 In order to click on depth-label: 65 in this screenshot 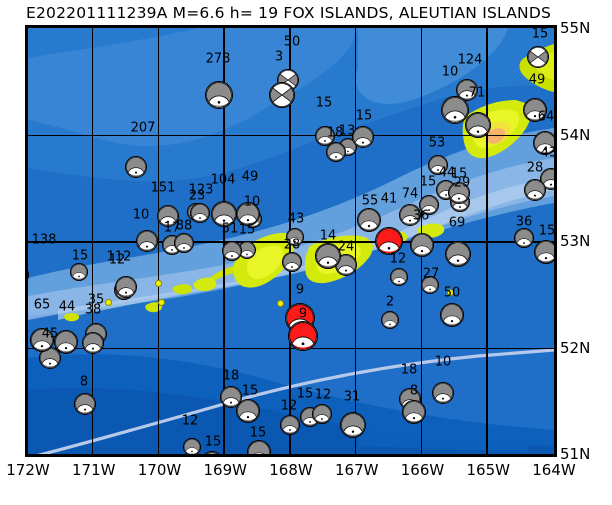, I will do `click(42, 305)`.